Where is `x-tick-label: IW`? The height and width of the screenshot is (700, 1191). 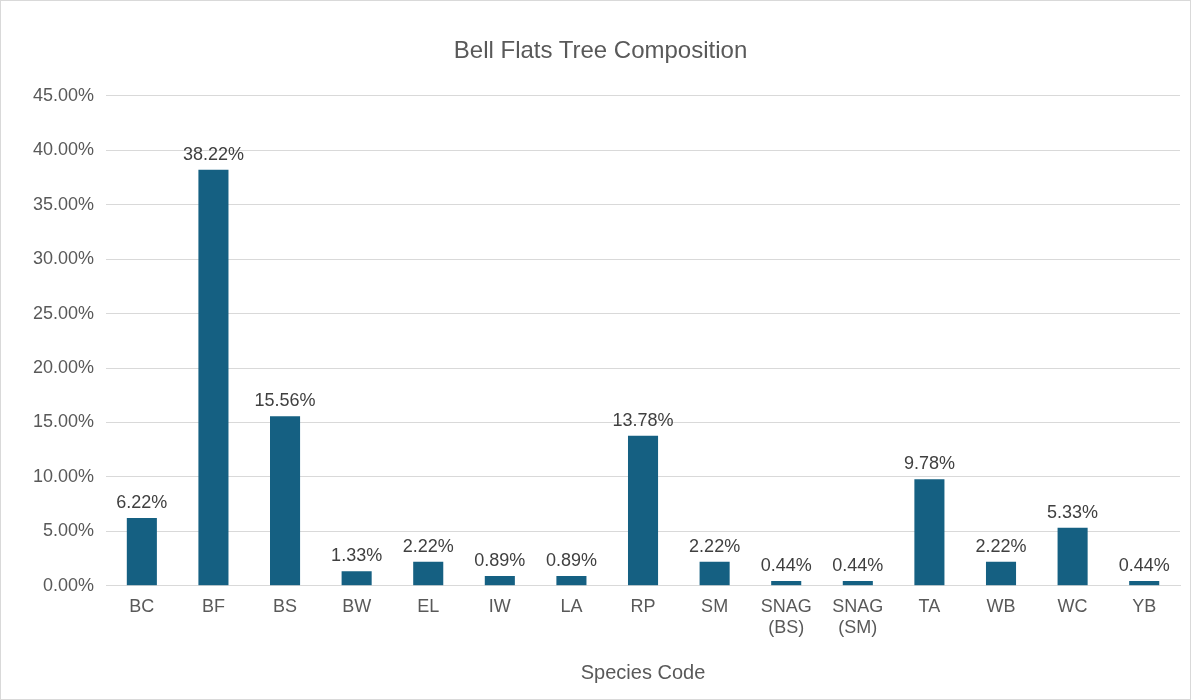 x-tick-label: IW is located at coordinates (499, 605).